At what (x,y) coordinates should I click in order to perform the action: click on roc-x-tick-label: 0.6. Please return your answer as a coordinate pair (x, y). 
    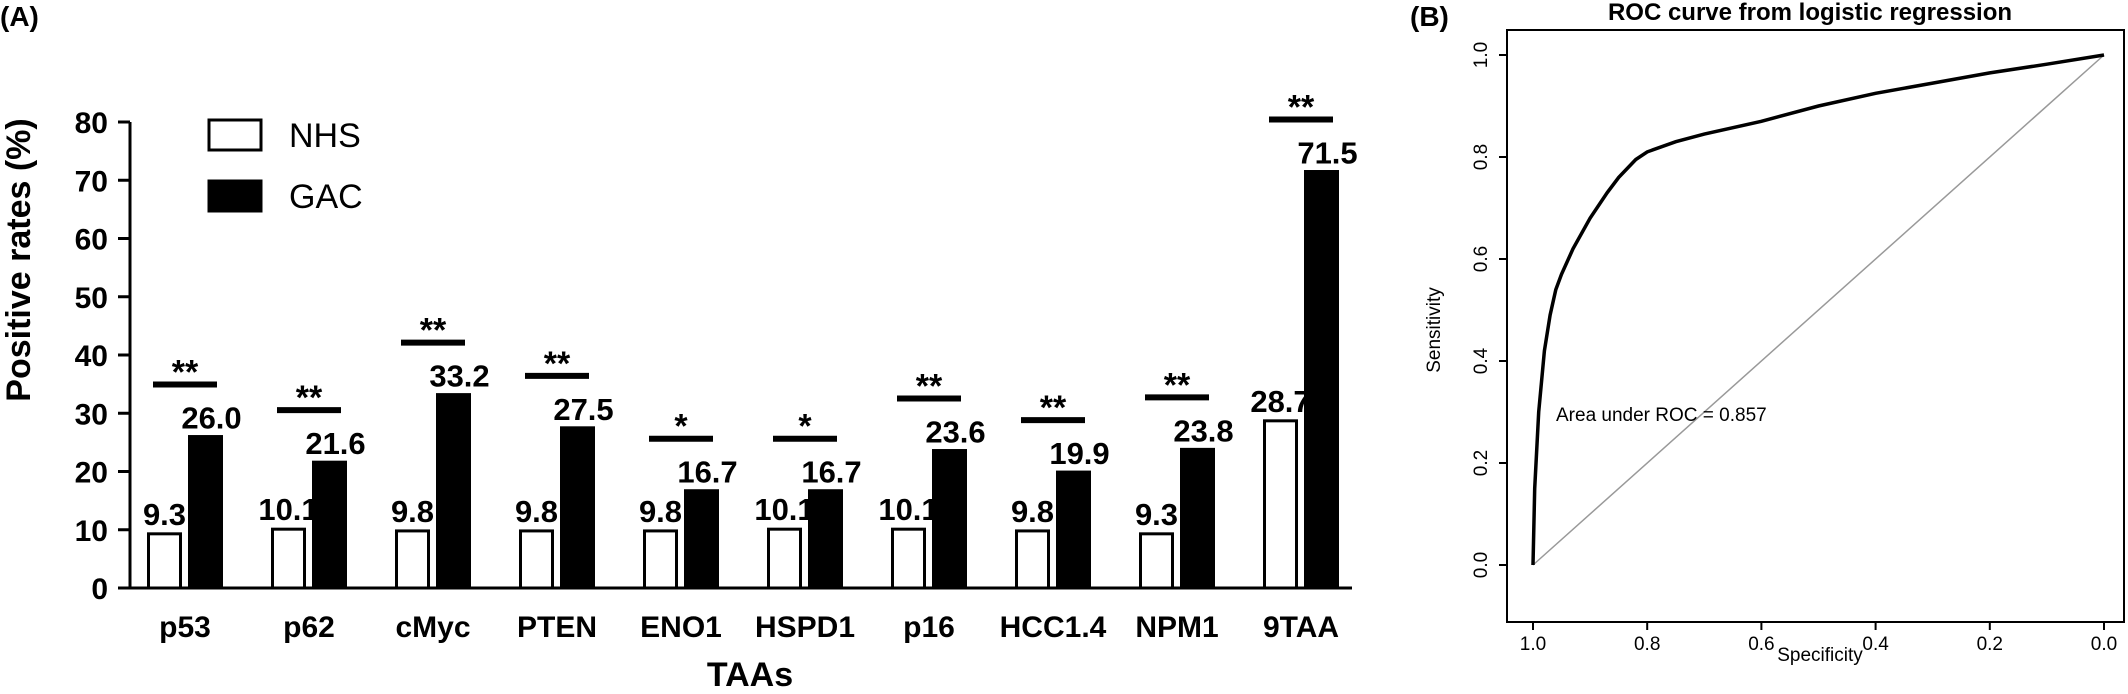
    Looking at the image, I should click on (1761, 644).